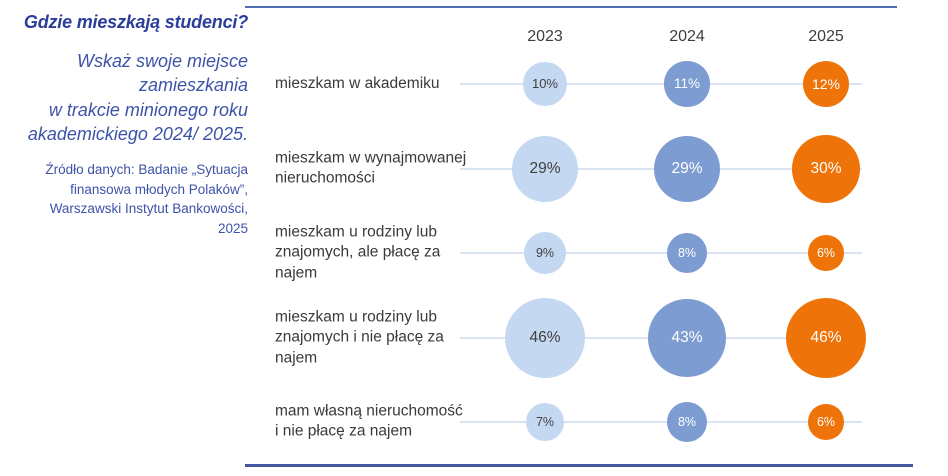 The height and width of the screenshot is (476, 948). What do you see at coordinates (687, 36) in the screenshot?
I see `year-header-2024: 2024` at bounding box center [687, 36].